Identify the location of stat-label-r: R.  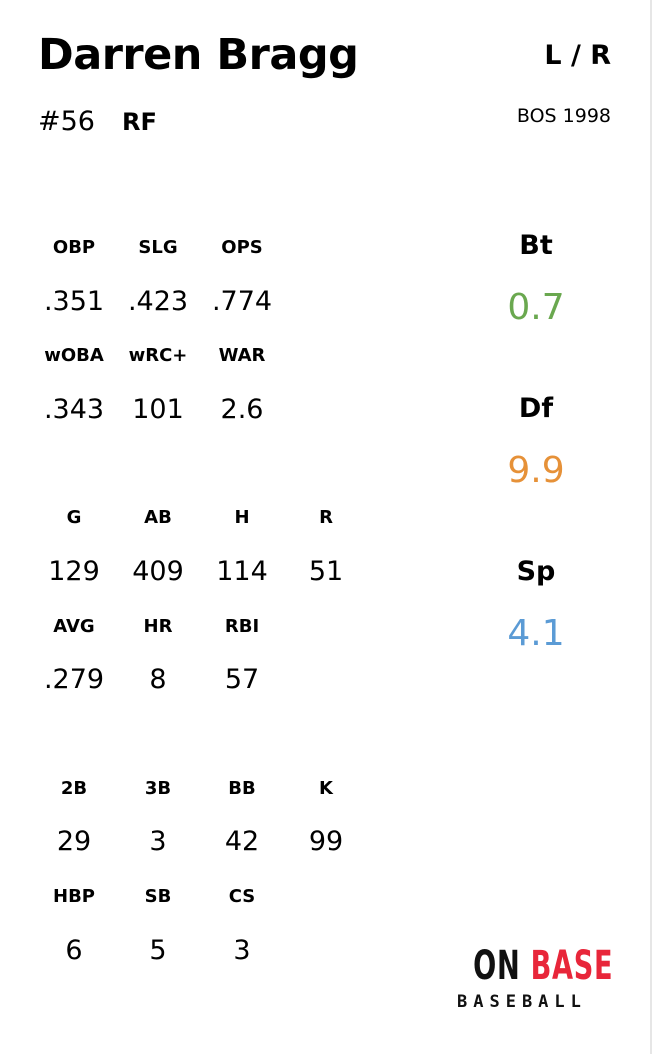
(326, 517).